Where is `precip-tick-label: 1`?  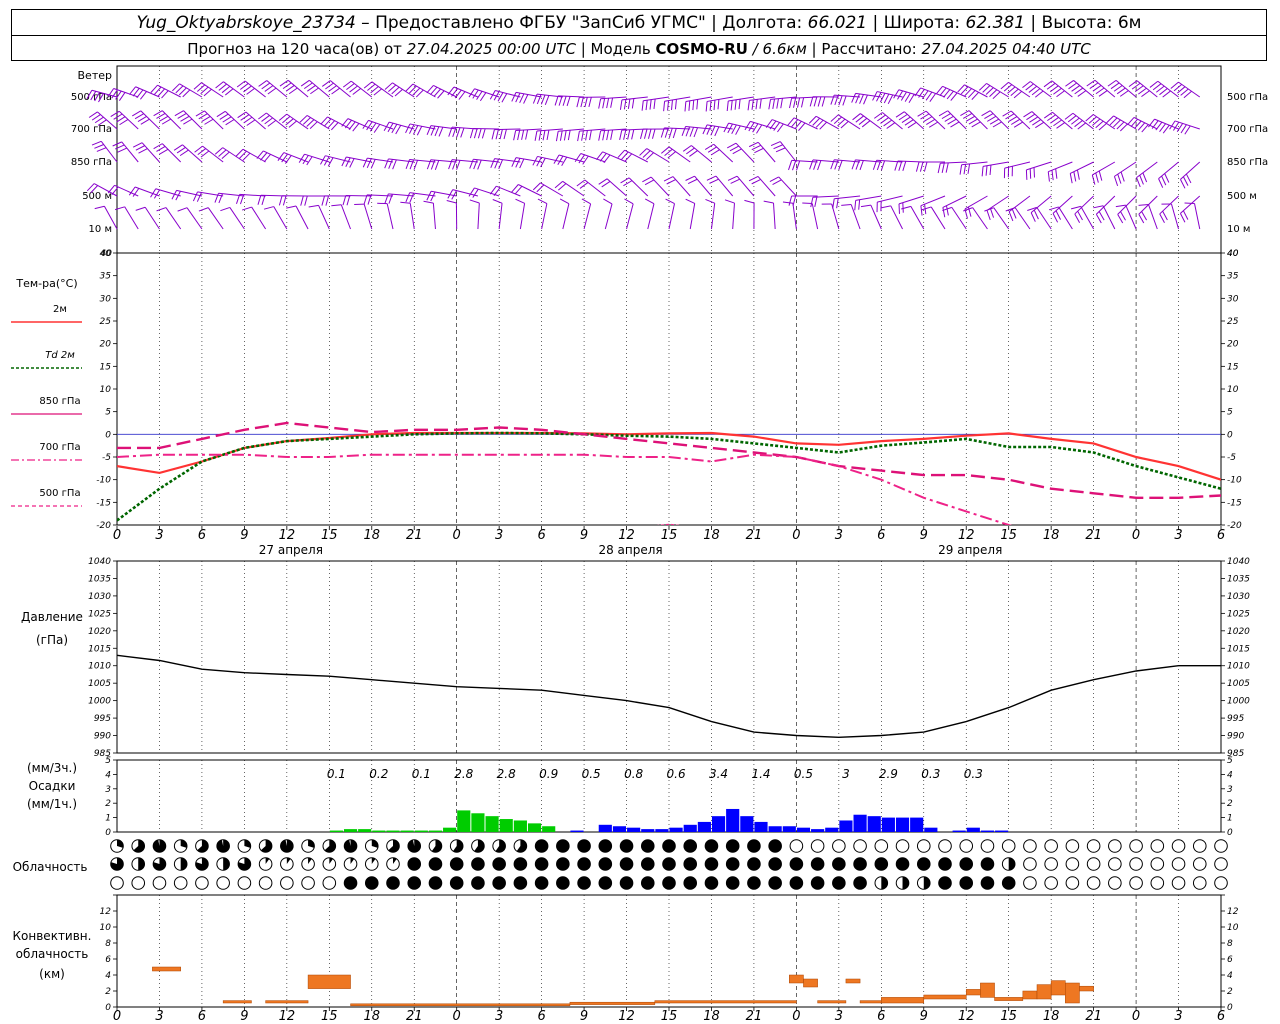 precip-tick-label: 1 is located at coordinates (108, 819).